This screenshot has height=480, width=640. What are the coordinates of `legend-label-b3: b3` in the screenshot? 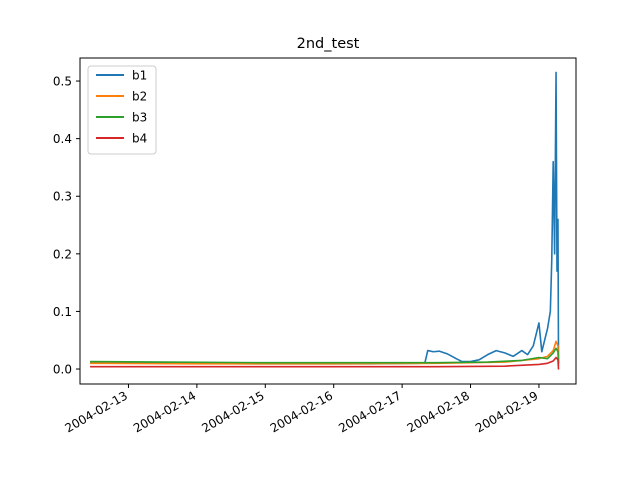 It's located at (139, 118).